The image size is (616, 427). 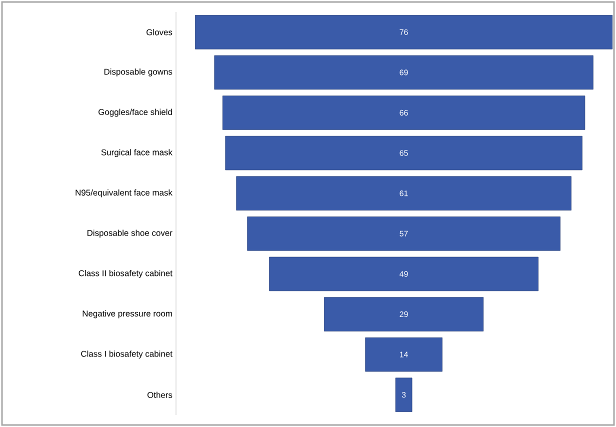 I want to click on category-label: Others, so click(x=159, y=395).